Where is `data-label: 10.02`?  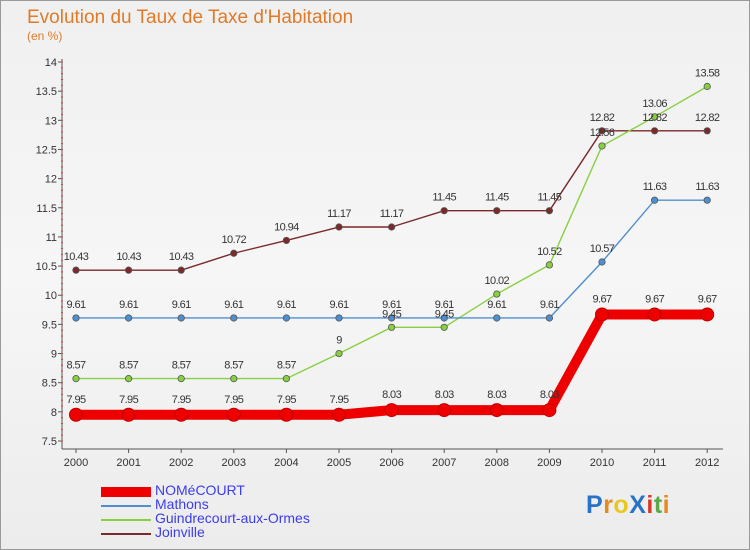
data-label: 10.02 is located at coordinates (497, 281).